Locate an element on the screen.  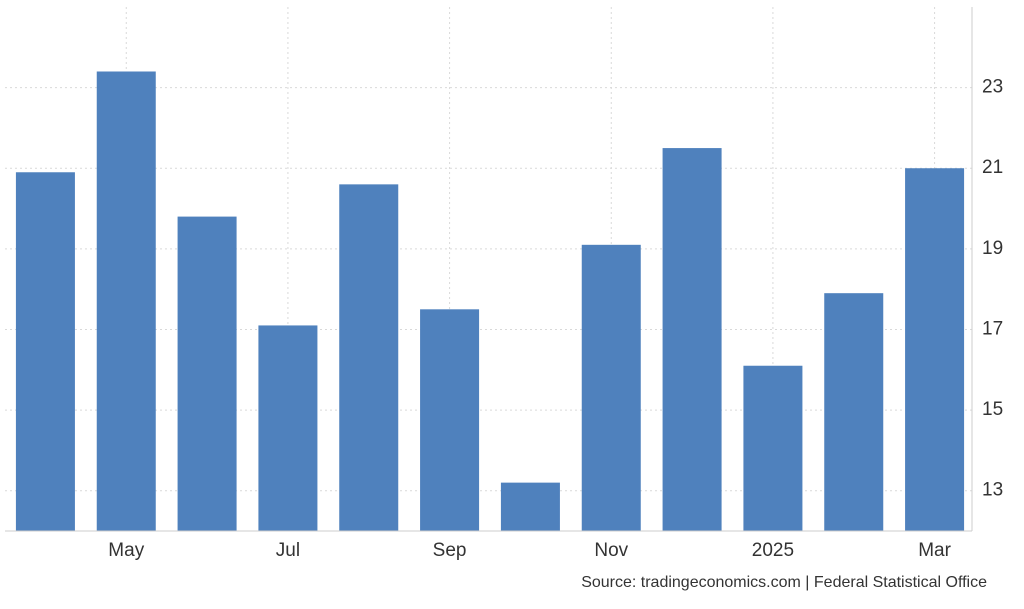
x-tick-label: Mar is located at coordinates (934, 550).